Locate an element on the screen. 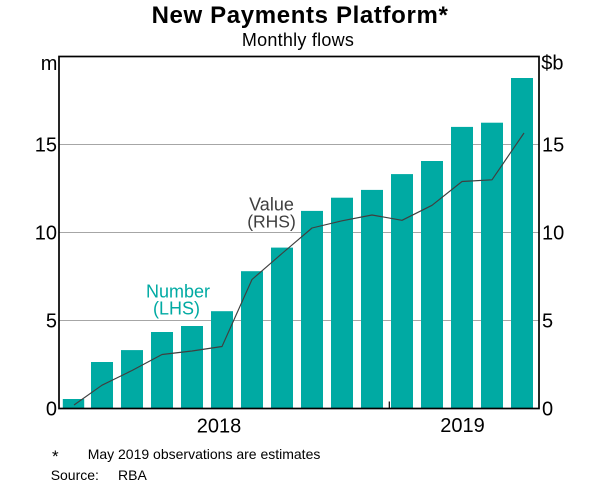 Image resolution: width=600 pixels, height=494 pixels. svg-text: 2018 is located at coordinates (219, 427).